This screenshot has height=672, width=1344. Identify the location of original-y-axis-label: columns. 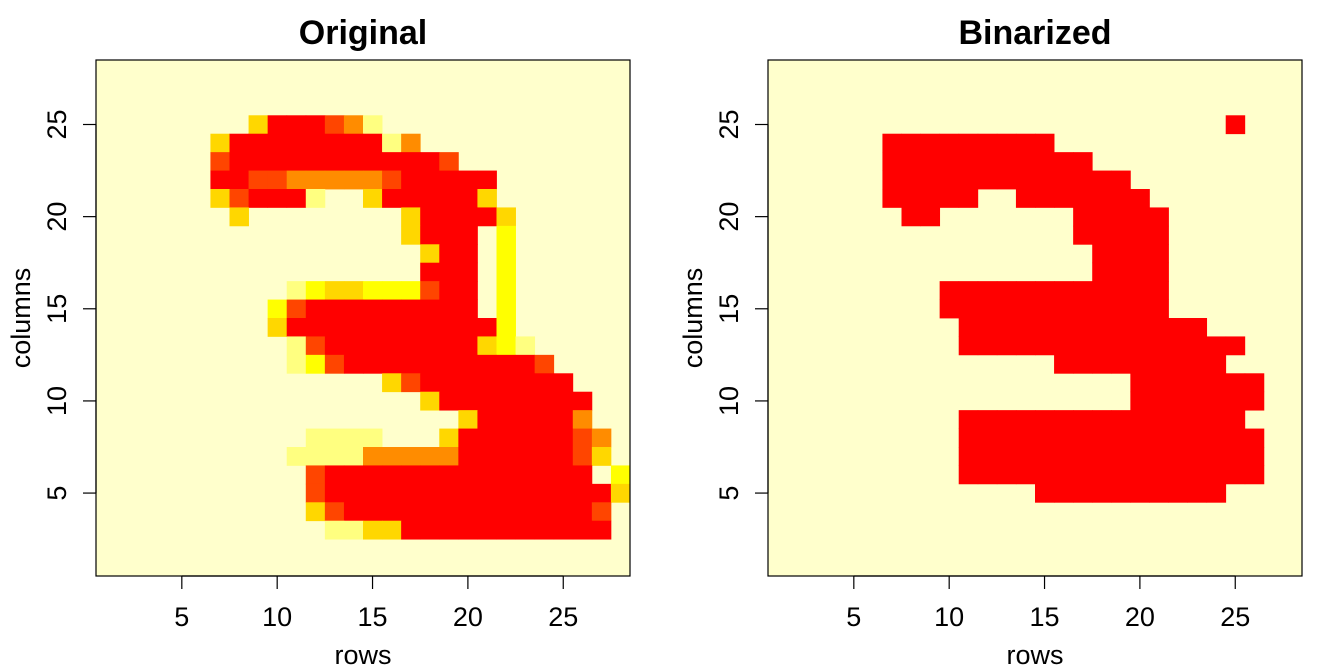
(21, 318).